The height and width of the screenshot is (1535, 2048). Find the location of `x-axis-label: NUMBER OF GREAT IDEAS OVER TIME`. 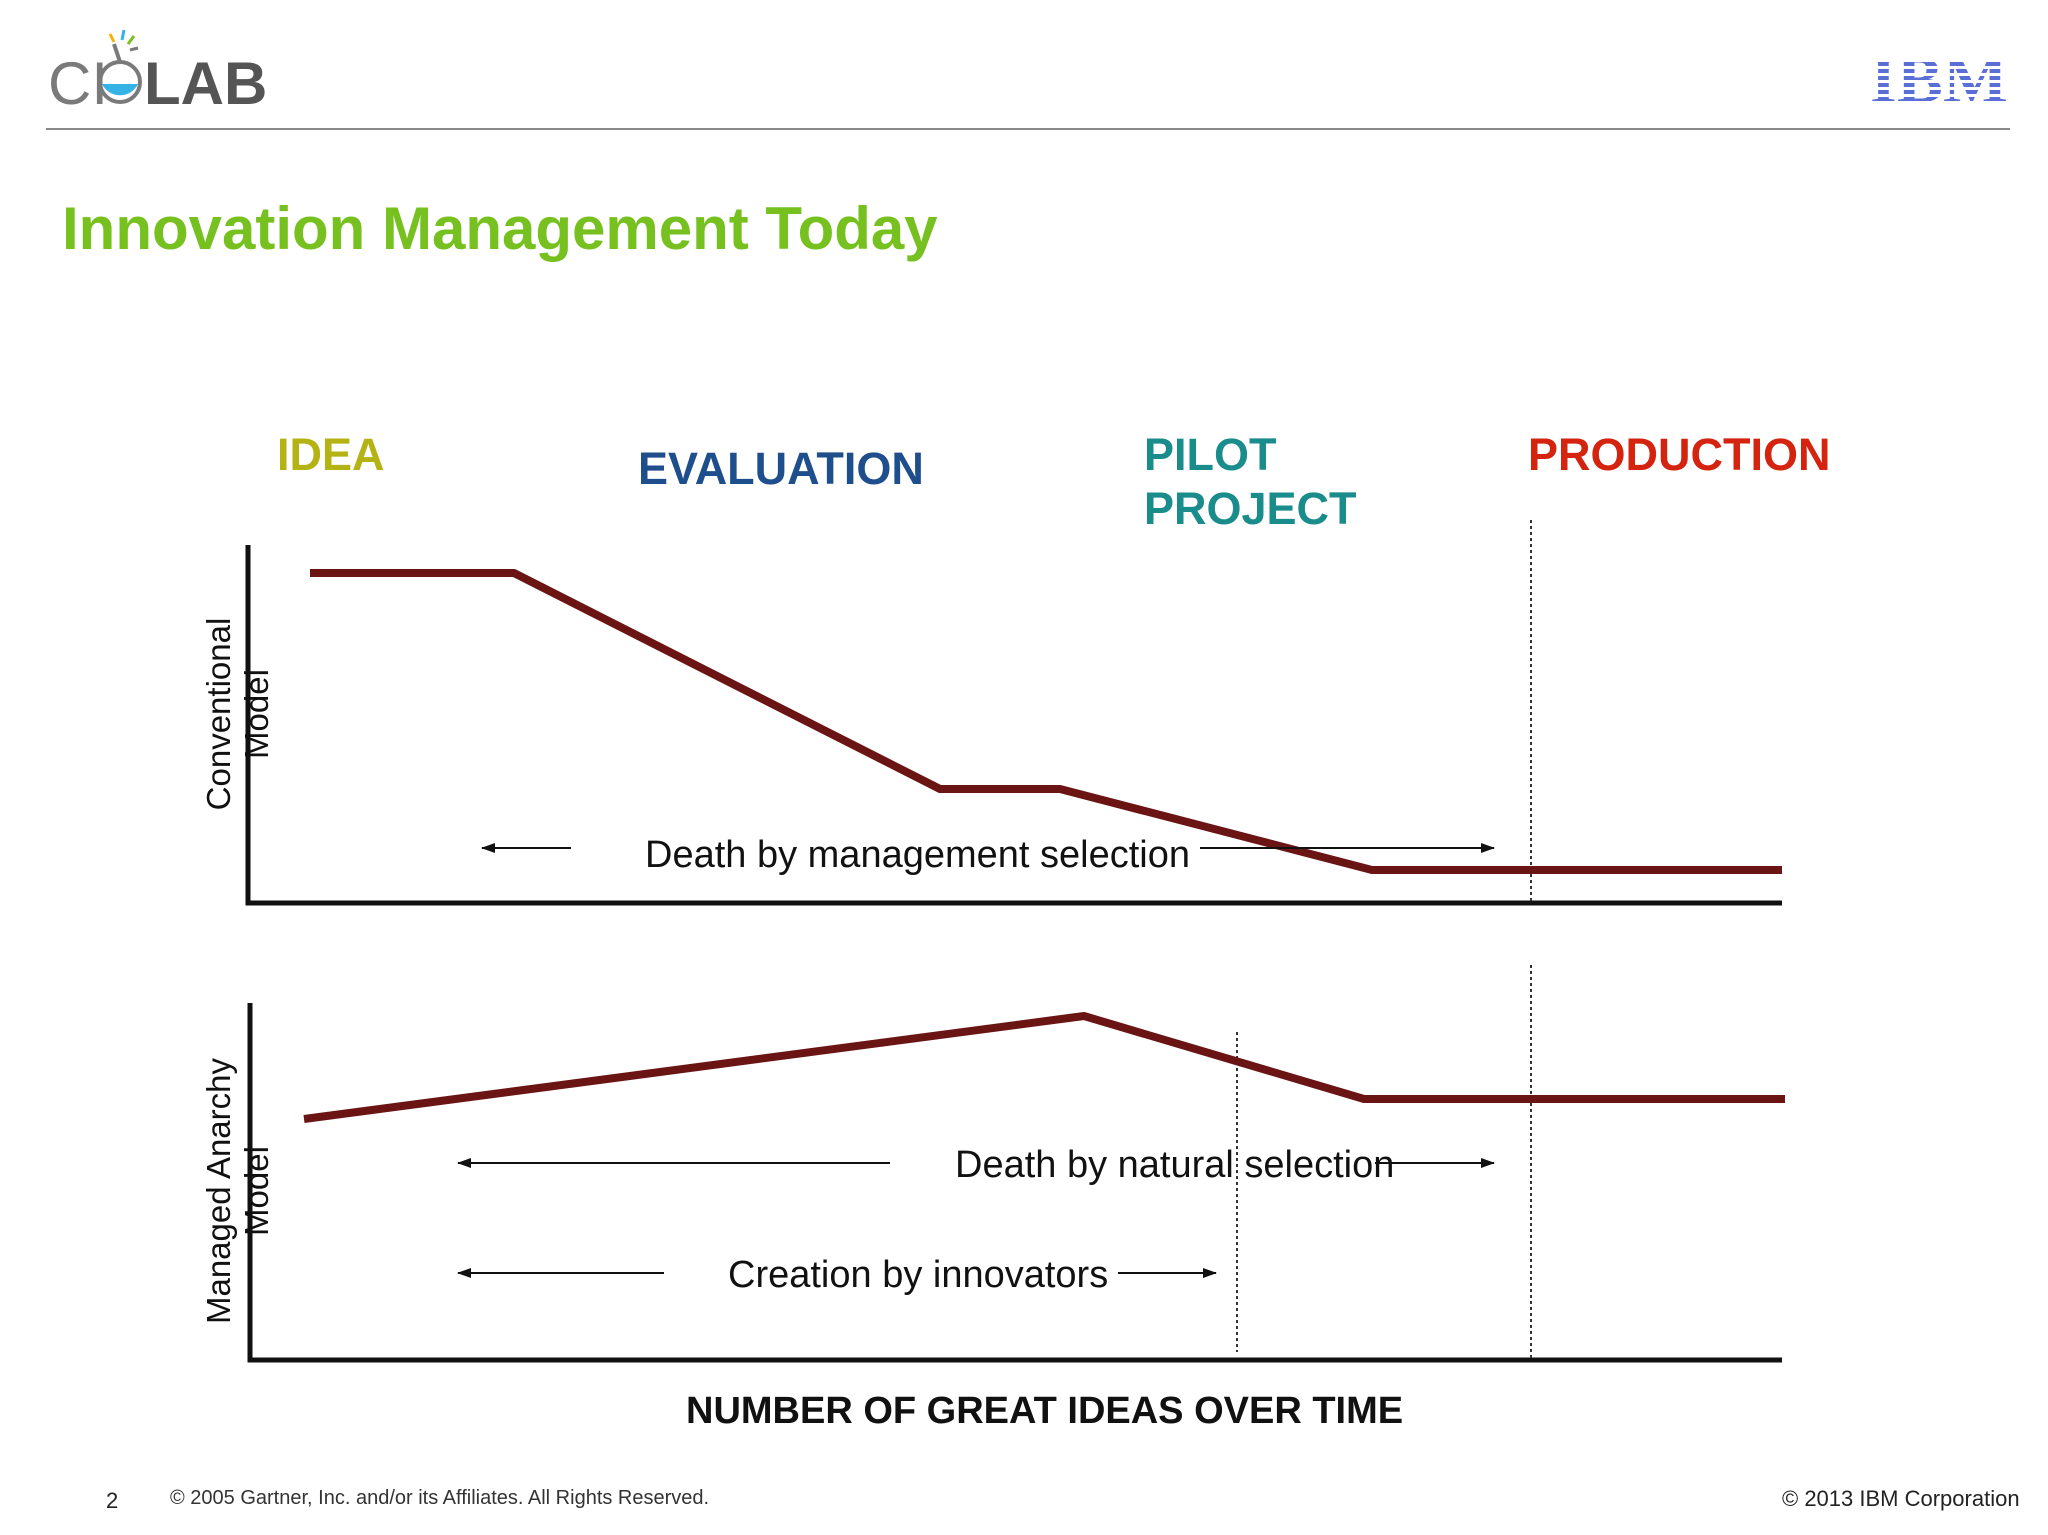

x-axis-label: NUMBER OF GREAT IDEAS OVER TIME is located at coordinates (1045, 1411).